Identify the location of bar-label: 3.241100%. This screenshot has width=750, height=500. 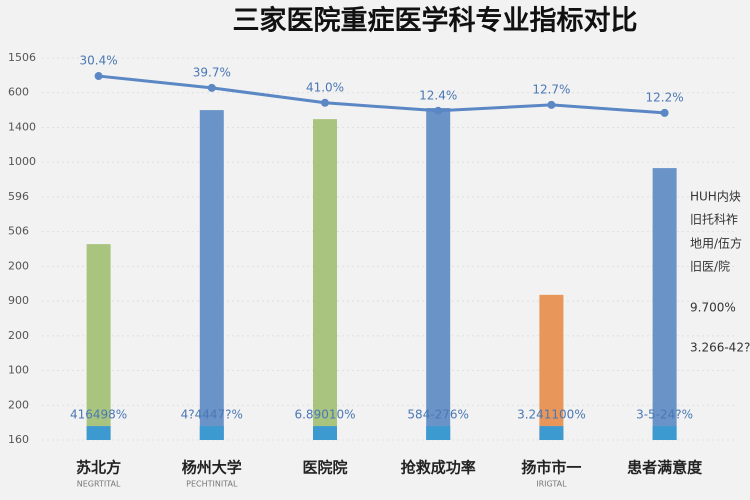
(551, 415).